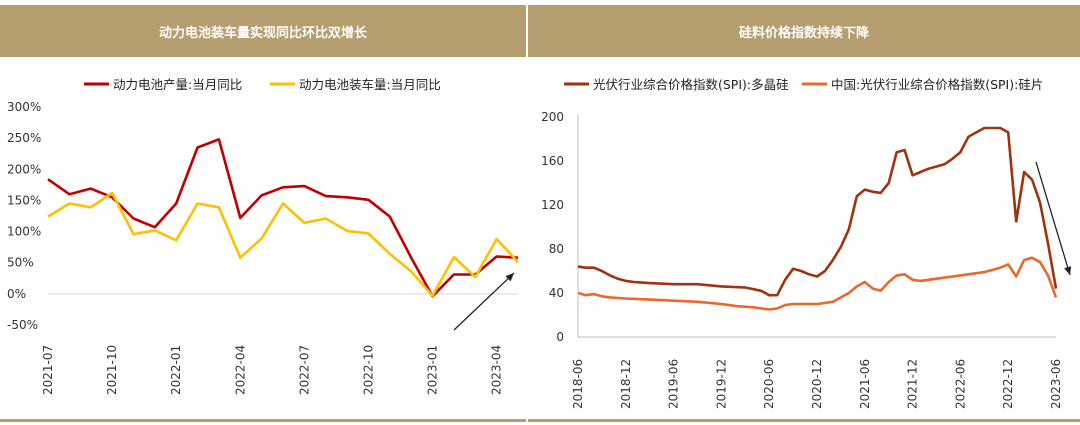 This screenshot has height=425, width=1080. I want to click on y-tick-label: 200, so click(552, 117).